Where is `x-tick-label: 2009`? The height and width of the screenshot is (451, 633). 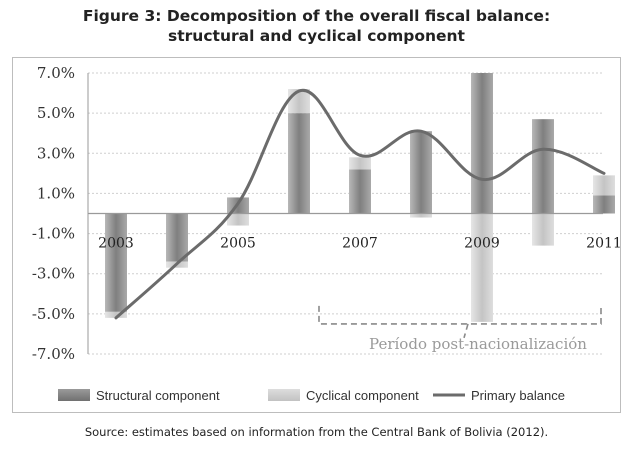 x-tick-label: 2009 is located at coordinates (482, 244).